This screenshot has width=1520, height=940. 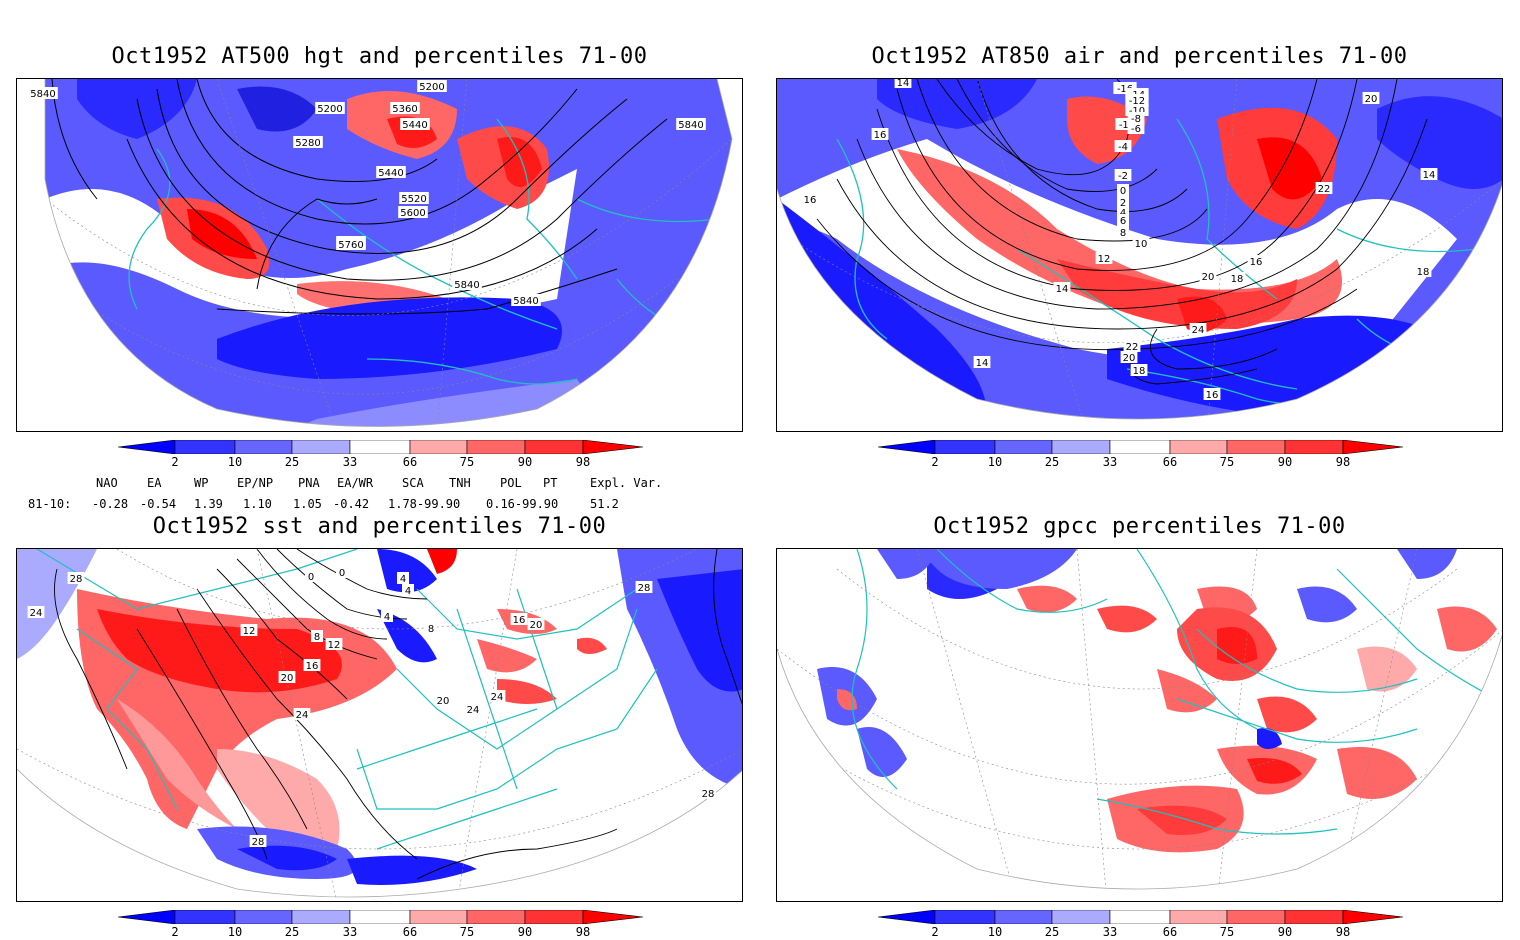 I want to click on index-value-epnp: 1.10, so click(x=257, y=504).